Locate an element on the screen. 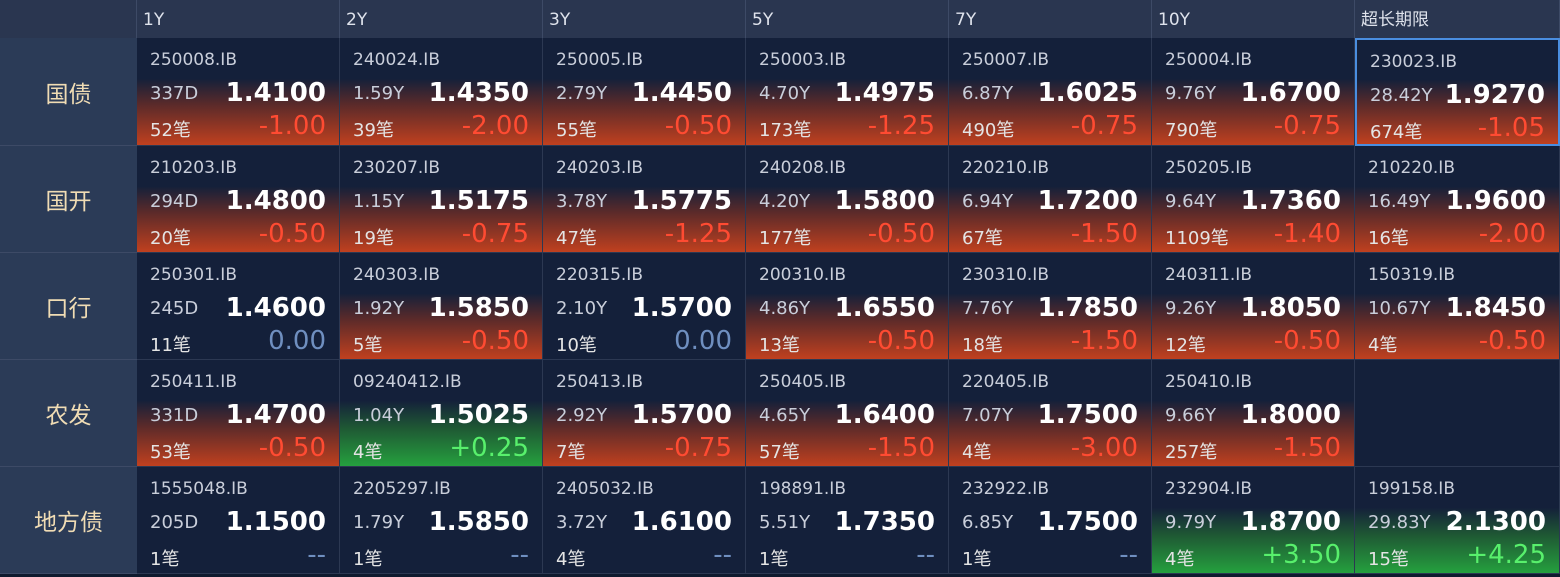  bond-cell: 240311.IB 9.26Y 1.8050 12笔 -0.50 is located at coordinates (1253, 306).